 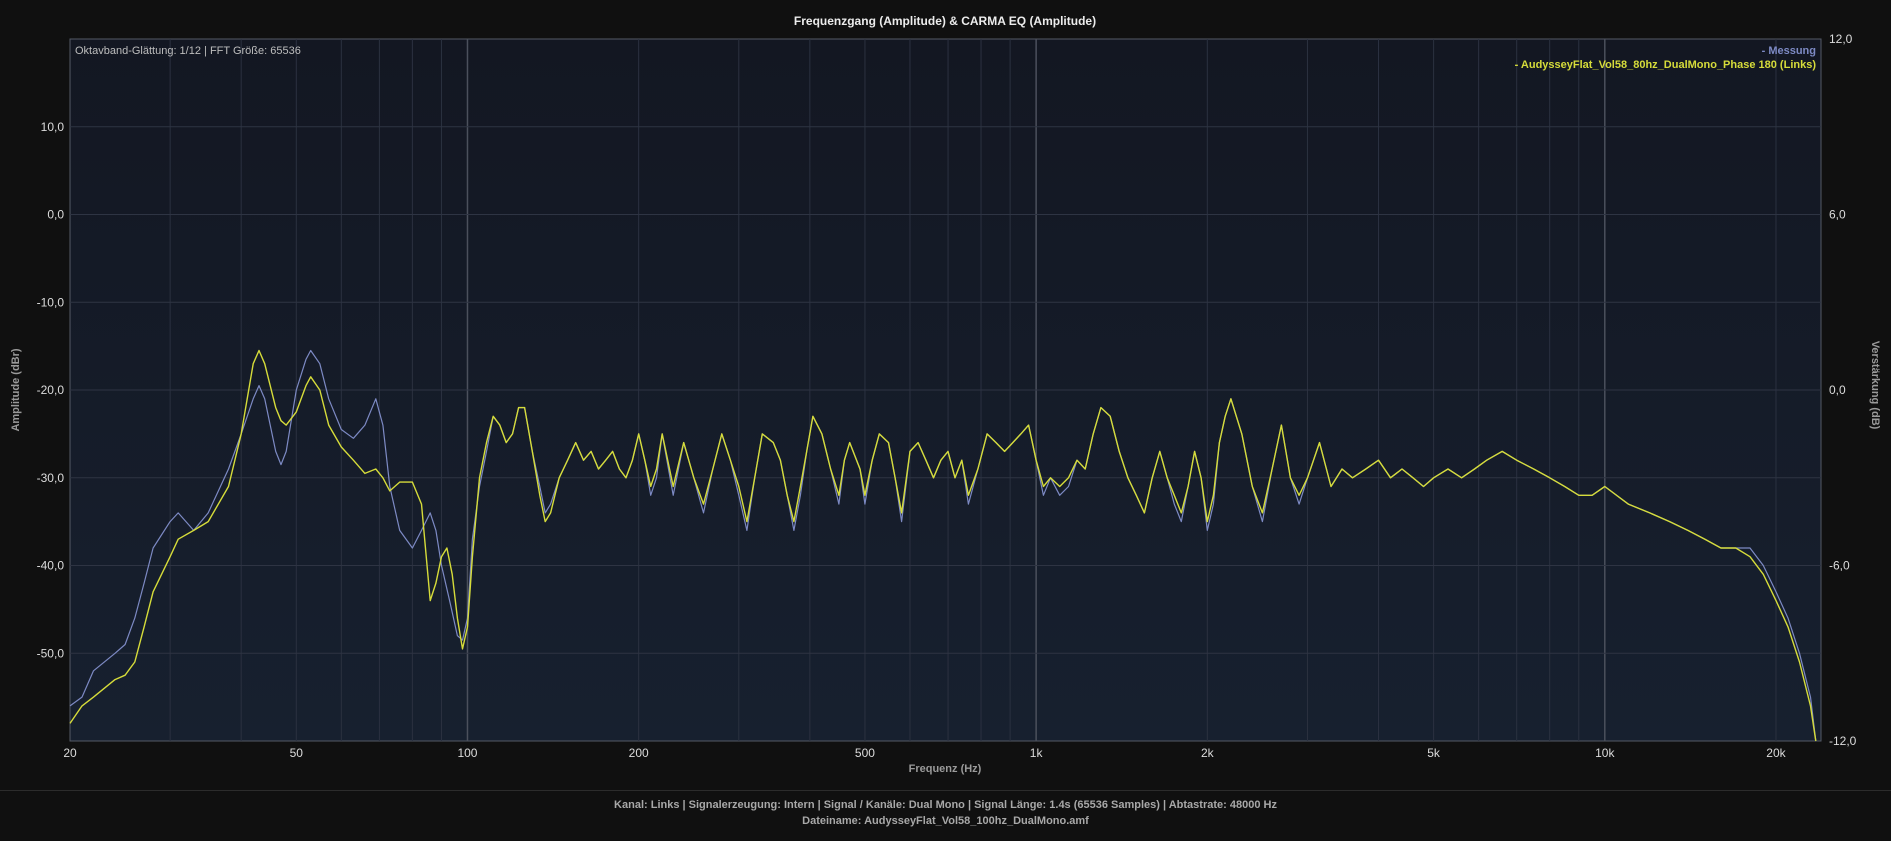 I want to click on x-tick-label: 10k, so click(x=1605, y=753).